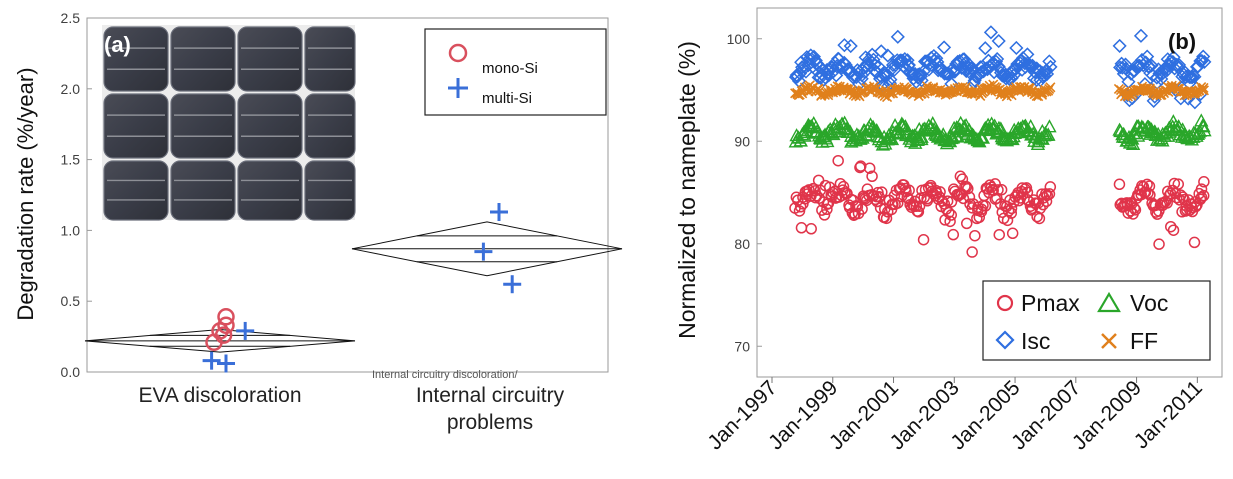 The image size is (1233, 479). What do you see at coordinates (1096, 320) in the screenshot?
I see `legend-b: Pmax Voc Isc FF` at bounding box center [1096, 320].